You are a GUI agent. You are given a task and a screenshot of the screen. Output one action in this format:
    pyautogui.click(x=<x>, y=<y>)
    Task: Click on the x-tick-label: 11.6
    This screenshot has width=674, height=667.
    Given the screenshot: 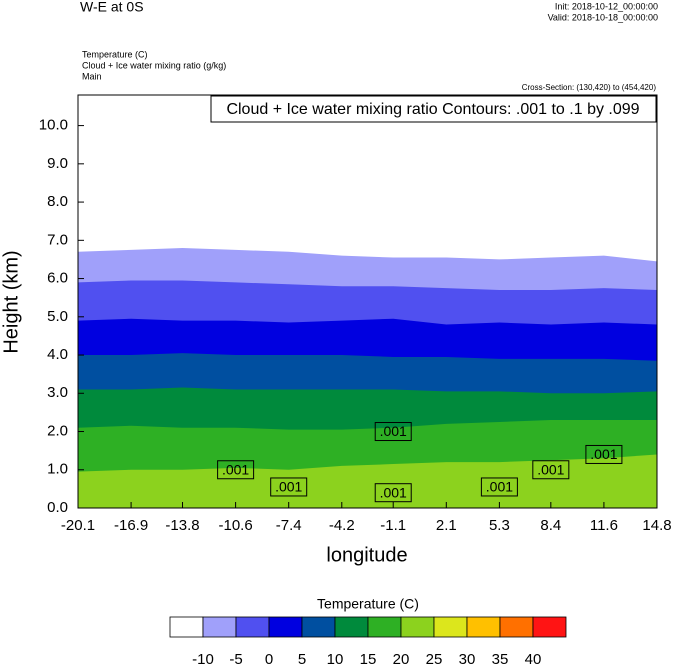 What is the action you would take?
    pyautogui.click(x=604, y=525)
    